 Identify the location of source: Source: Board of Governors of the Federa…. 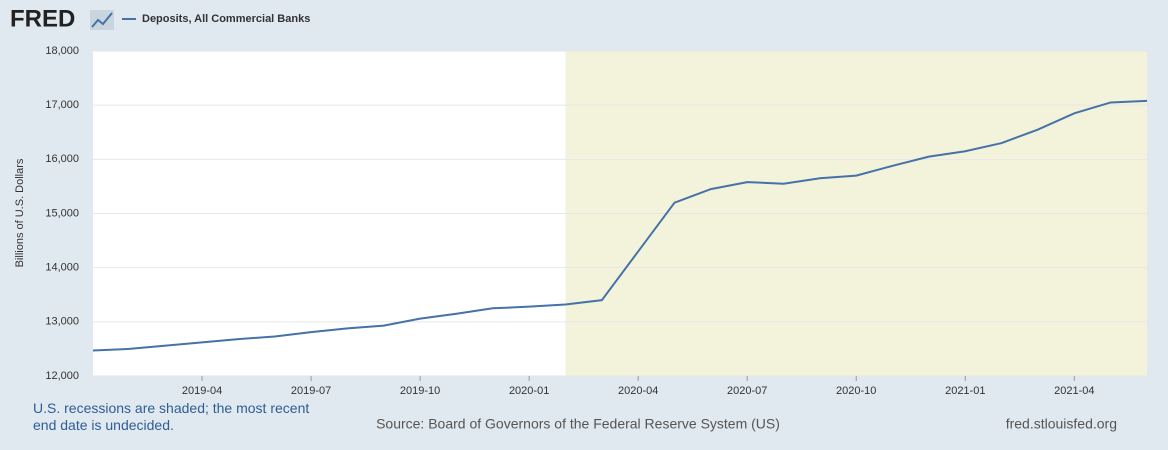
(578, 424).